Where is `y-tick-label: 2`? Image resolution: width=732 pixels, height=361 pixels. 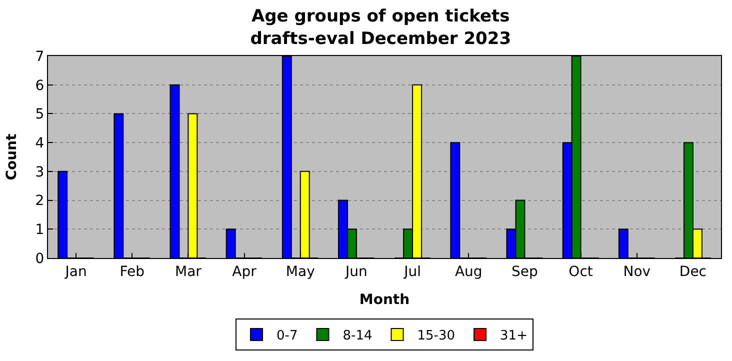 y-tick-label: 2 is located at coordinates (39, 201).